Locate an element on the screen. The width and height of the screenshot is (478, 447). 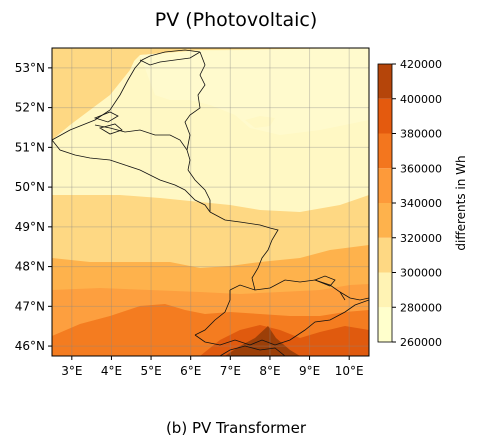
border-ch-north is located at coordinates (287, 290).